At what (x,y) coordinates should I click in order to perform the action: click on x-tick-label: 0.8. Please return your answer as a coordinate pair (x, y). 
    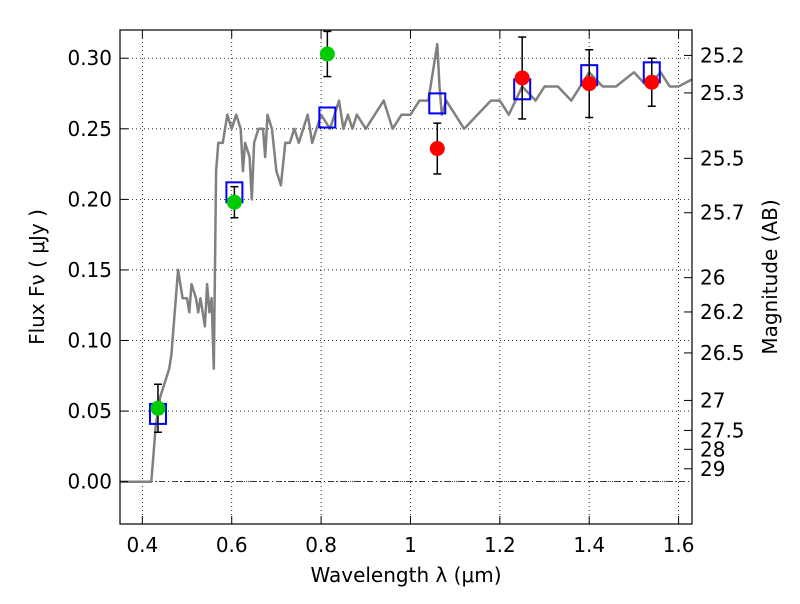
    Looking at the image, I should click on (321, 545).